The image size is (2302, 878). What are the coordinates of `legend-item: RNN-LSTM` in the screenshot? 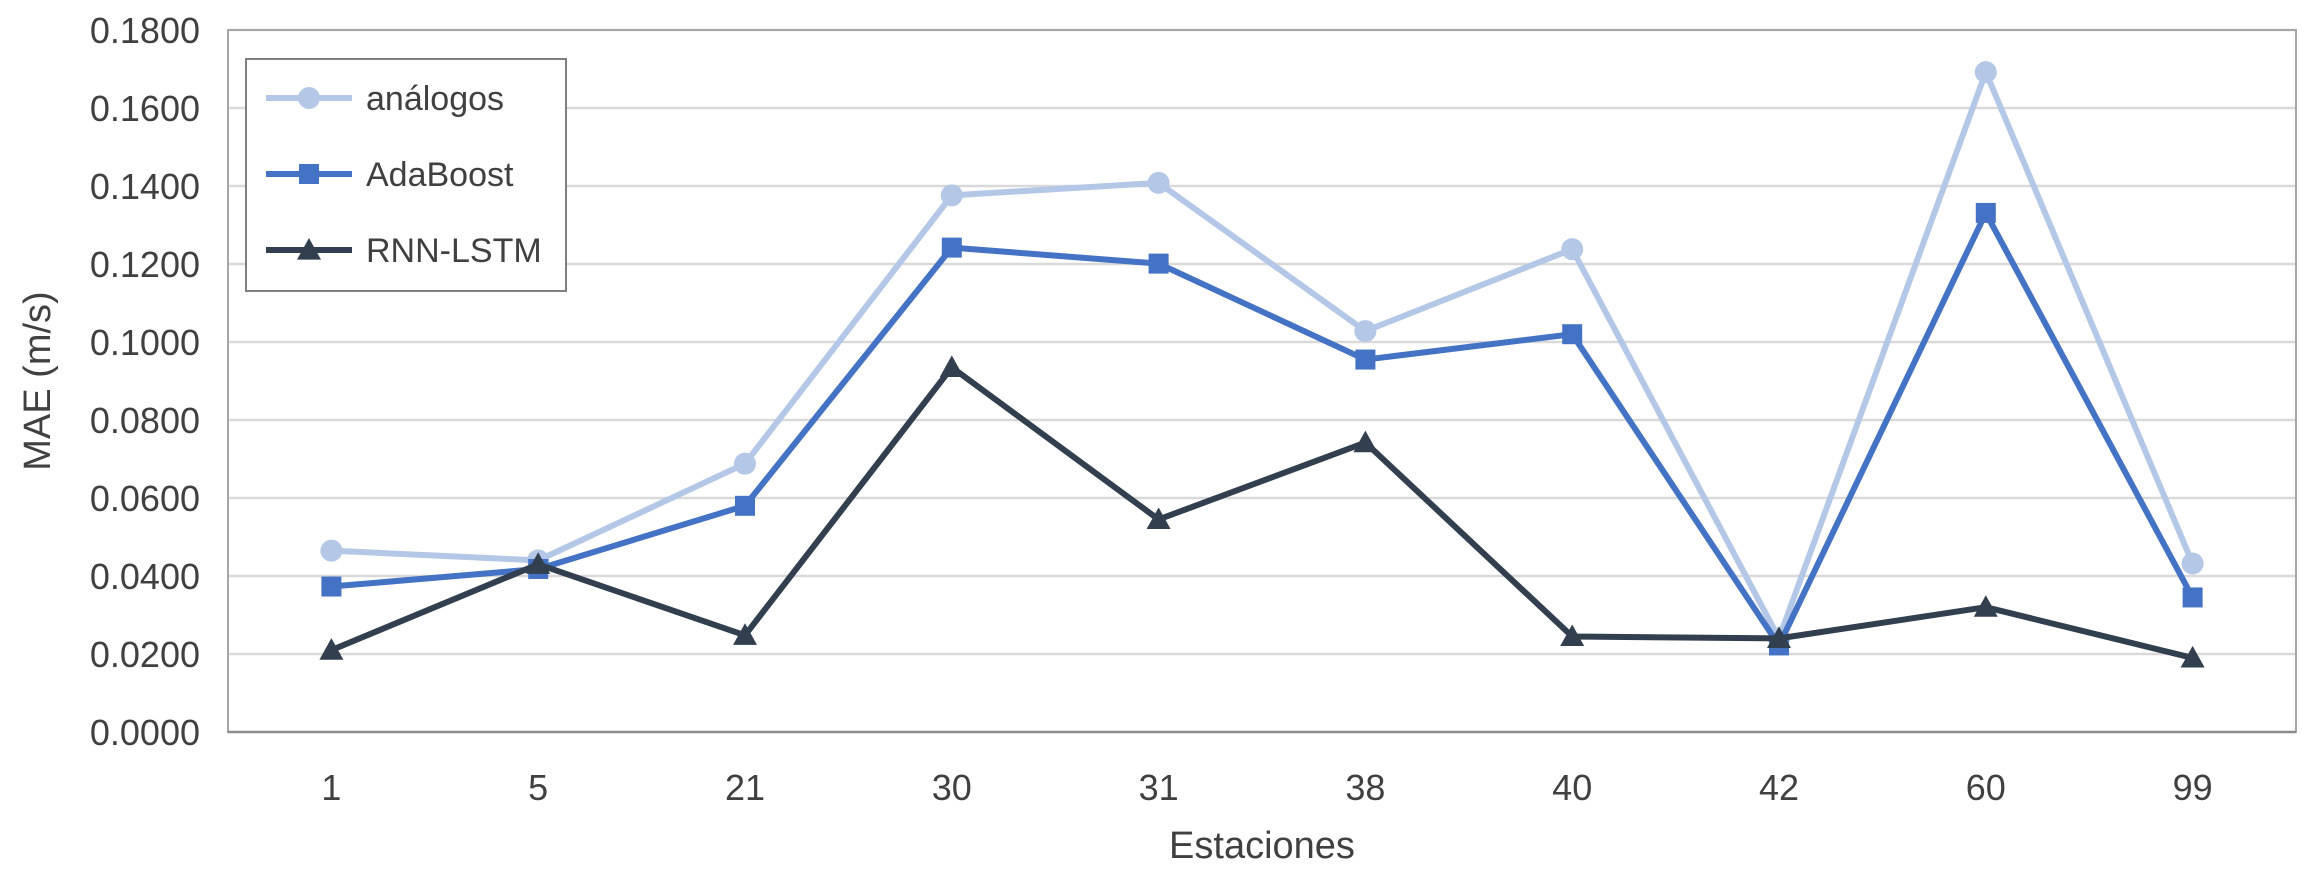 It's located at (404, 251).